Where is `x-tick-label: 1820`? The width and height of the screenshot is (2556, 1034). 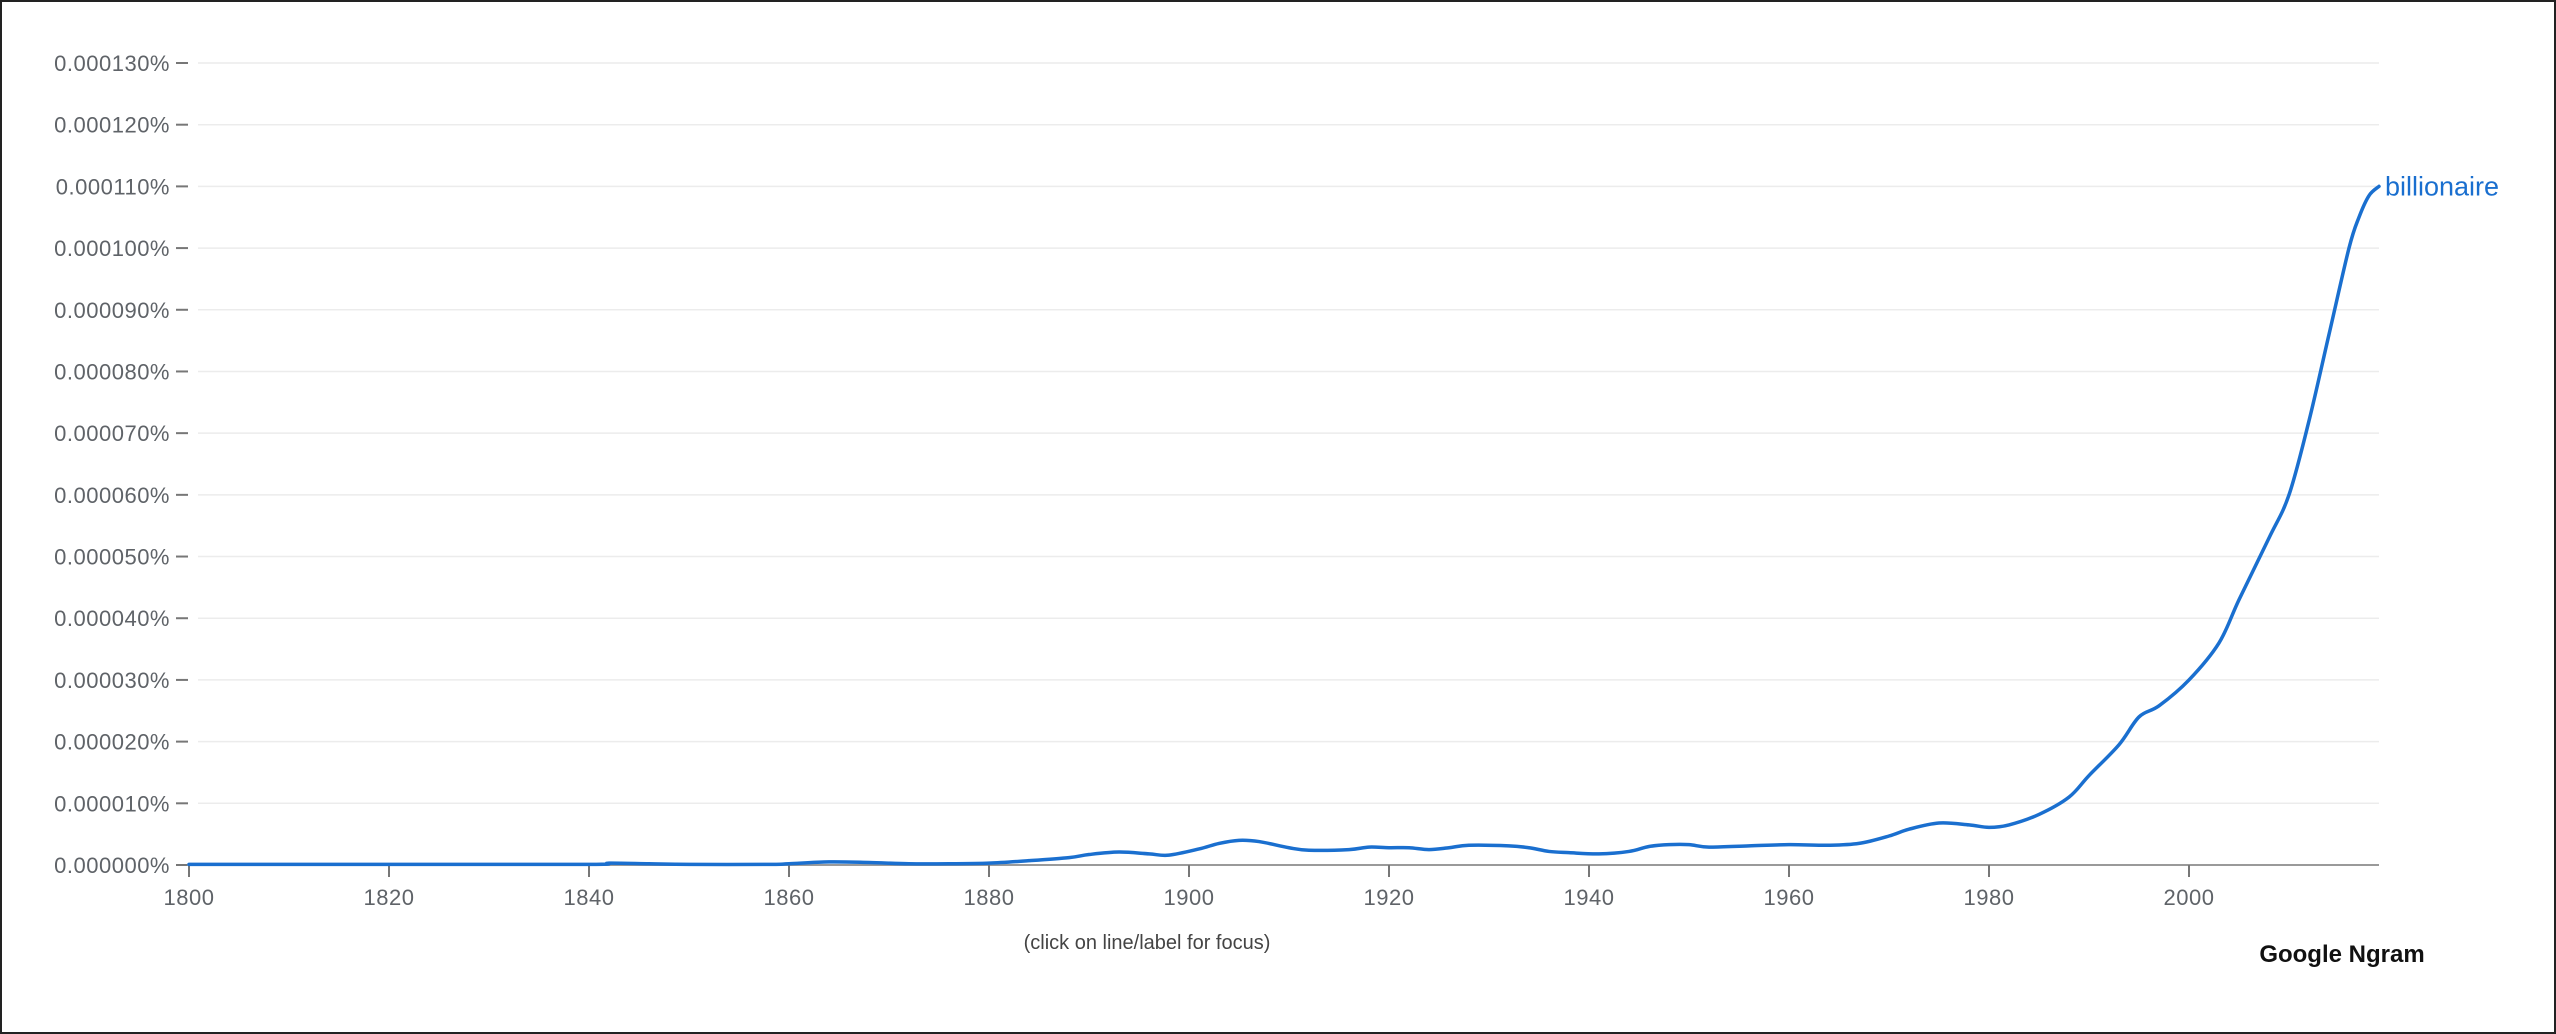
x-tick-label: 1820 is located at coordinates (389, 897).